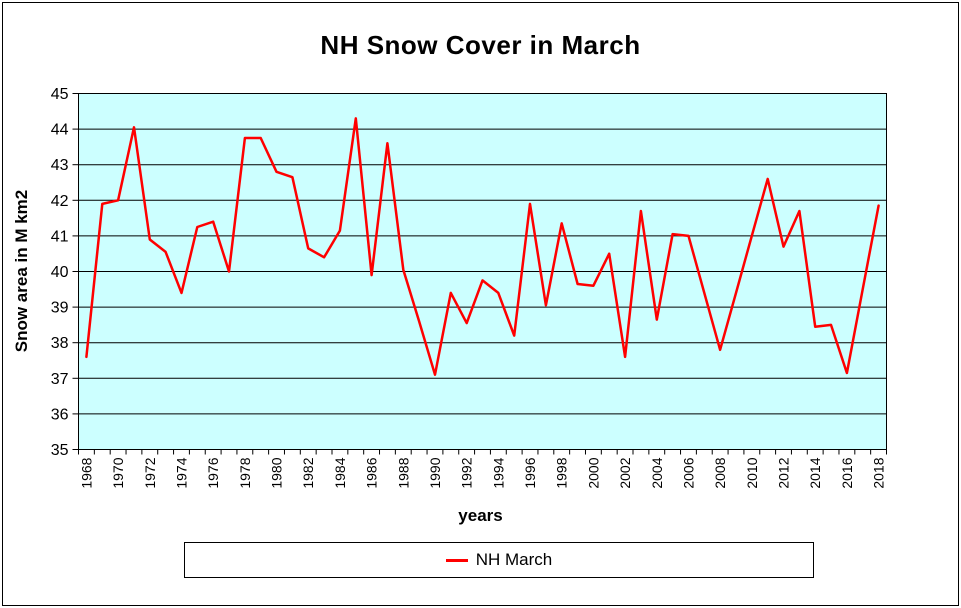  What do you see at coordinates (498, 472) in the screenshot?
I see `x-tick-label: 1994` at bounding box center [498, 472].